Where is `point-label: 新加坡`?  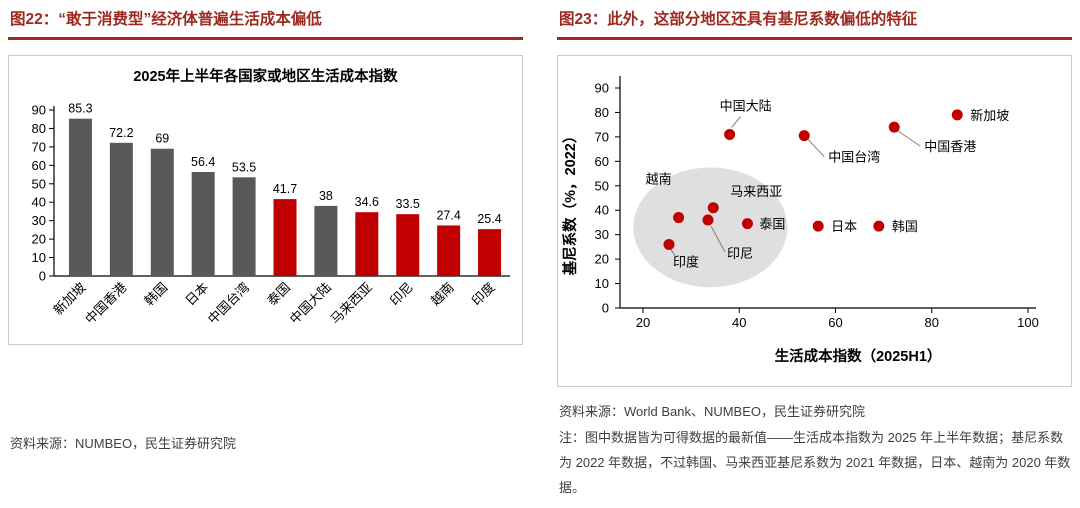
point-label: 新加坡 is located at coordinates (989, 115).